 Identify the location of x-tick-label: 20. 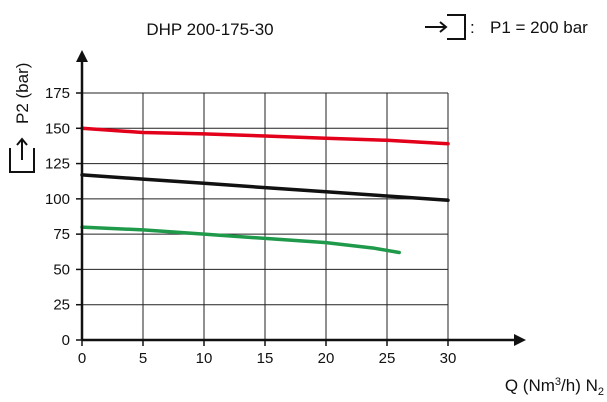
(326, 358).